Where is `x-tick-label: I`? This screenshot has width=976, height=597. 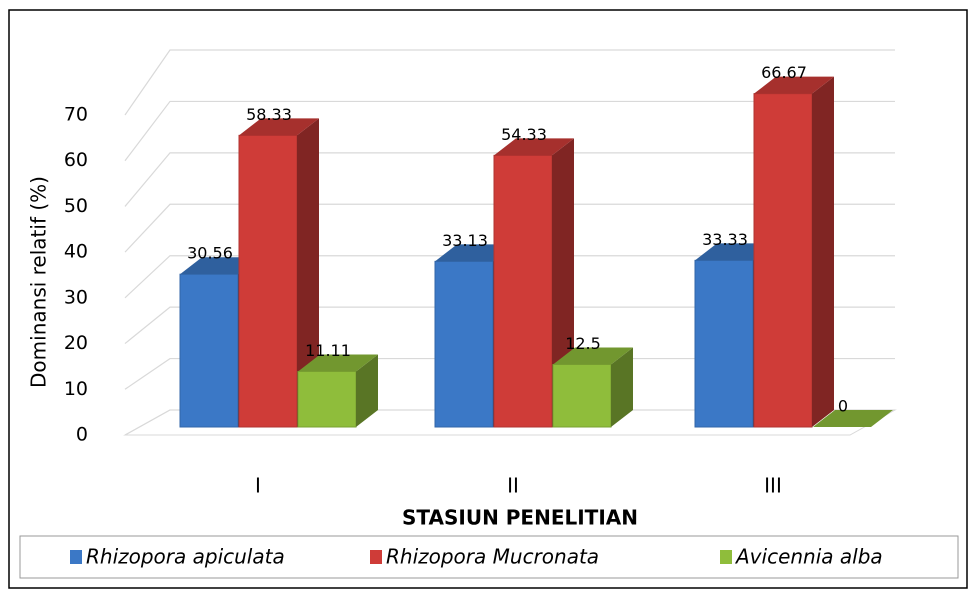
x-tick-label: I is located at coordinates (258, 486).